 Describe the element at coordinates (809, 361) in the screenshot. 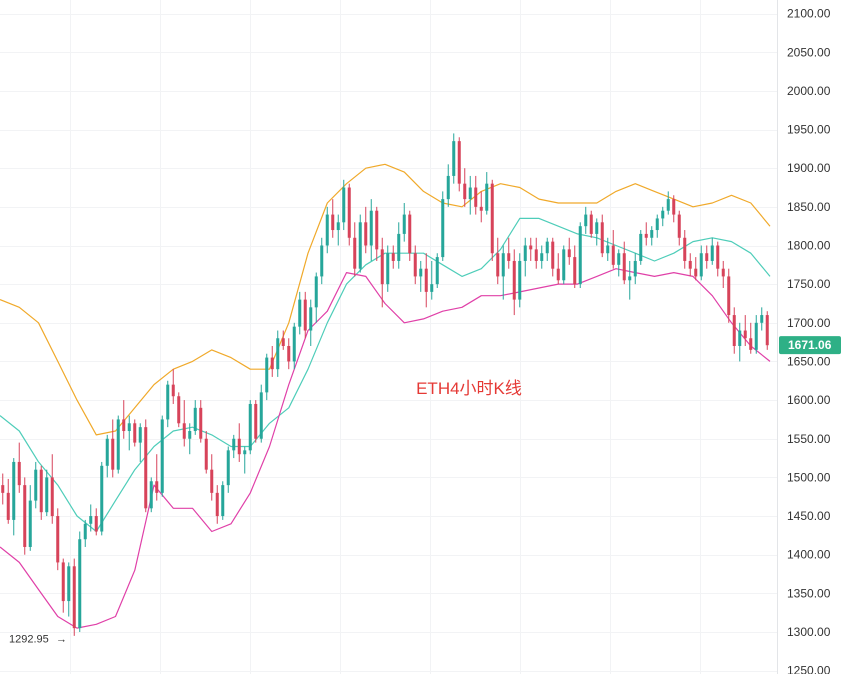

I see `y-tick-label: 1650.00` at that location.